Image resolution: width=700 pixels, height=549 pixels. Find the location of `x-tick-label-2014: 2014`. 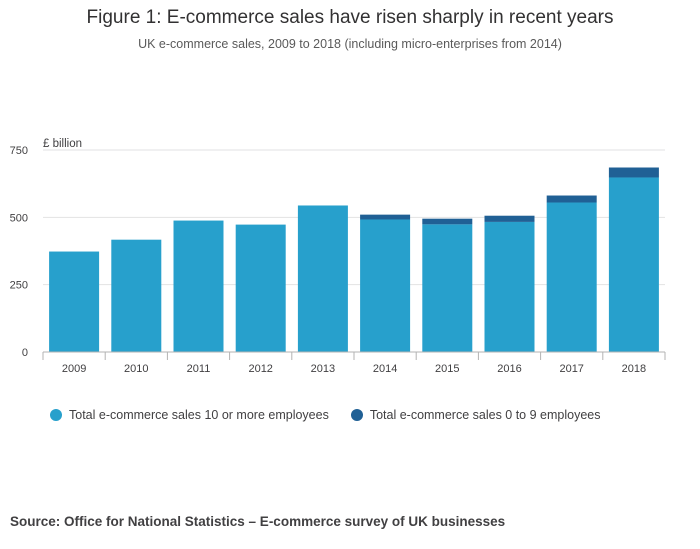

x-tick-label-2014: 2014 is located at coordinates (385, 369).